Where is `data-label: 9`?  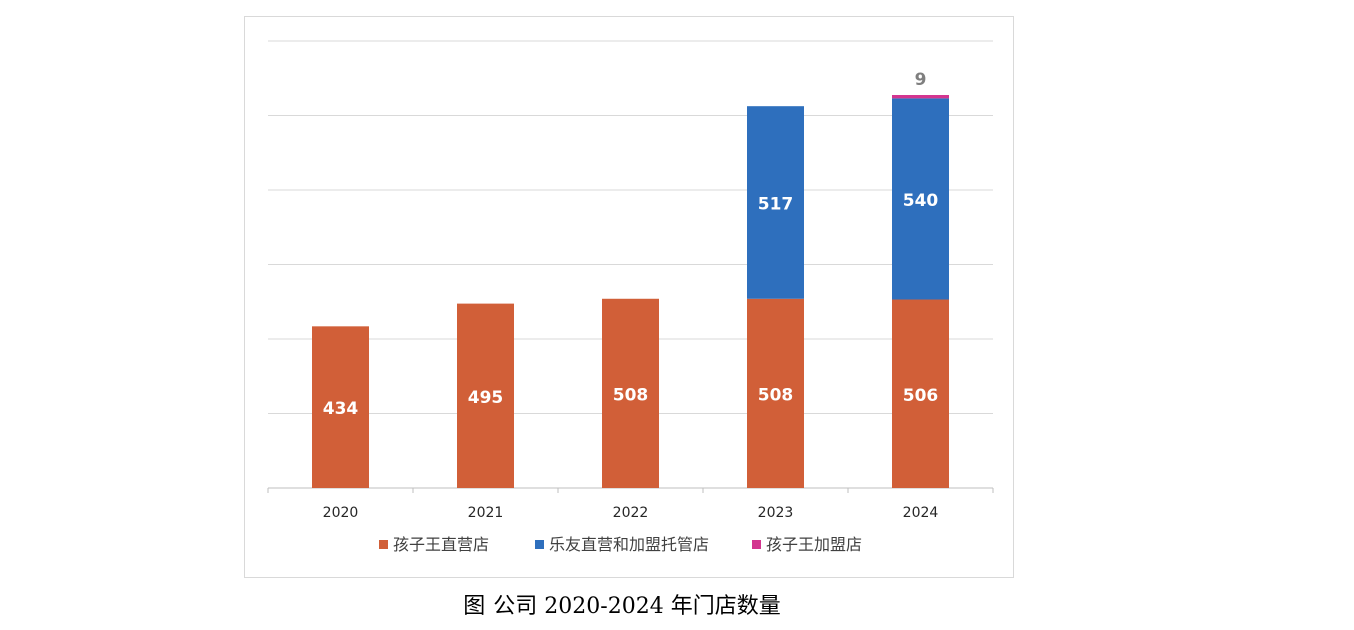 data-label: 9 is located at coordinates (921, 80).